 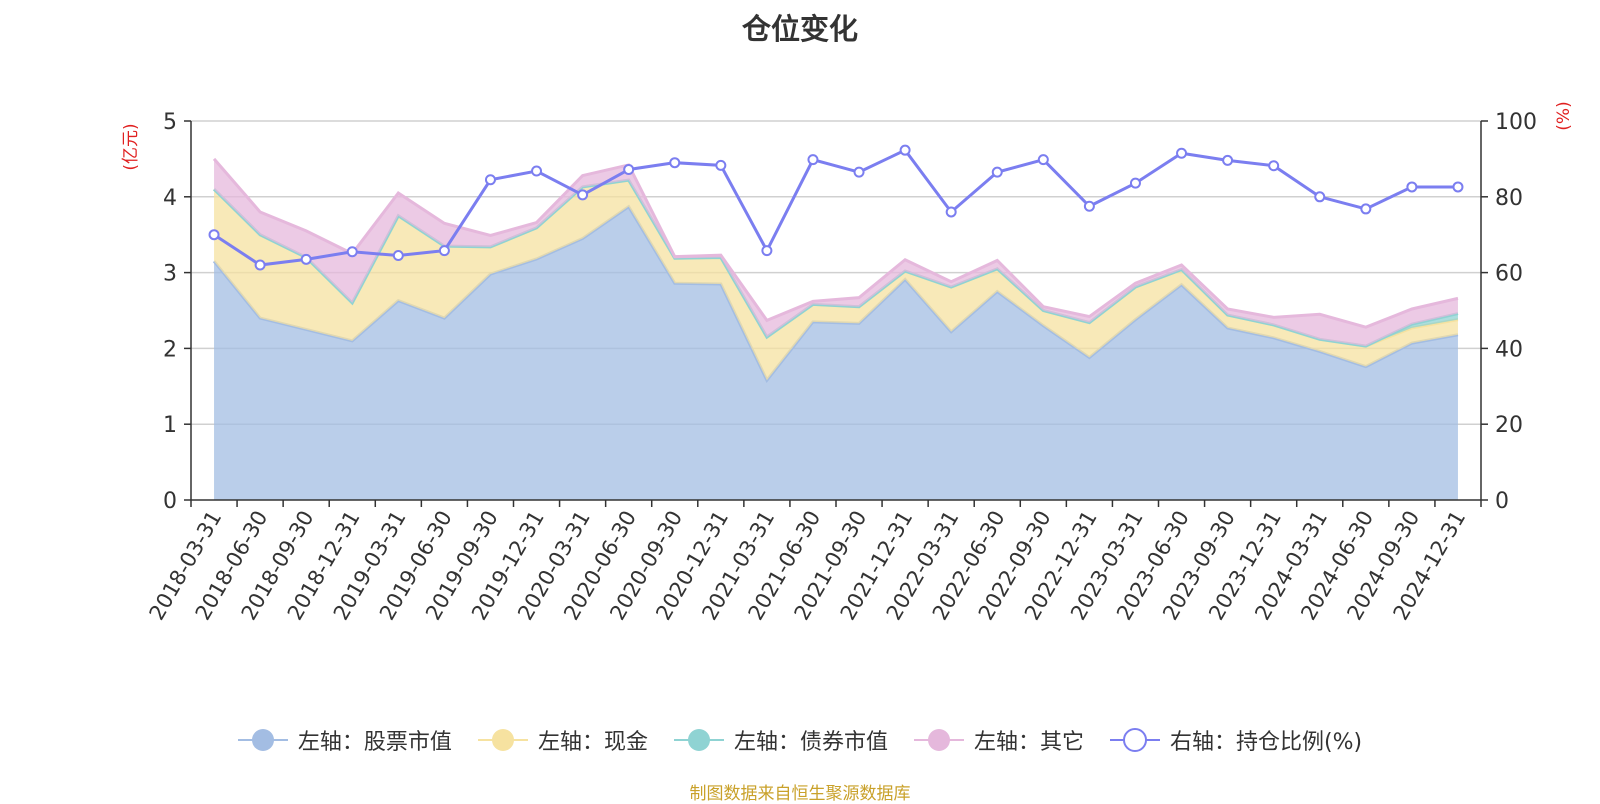 What do you see at coordinates (1028, 742) in the screenshot?
I see `legend-label: 左轴：其它` at bounding box center [1028, 742].